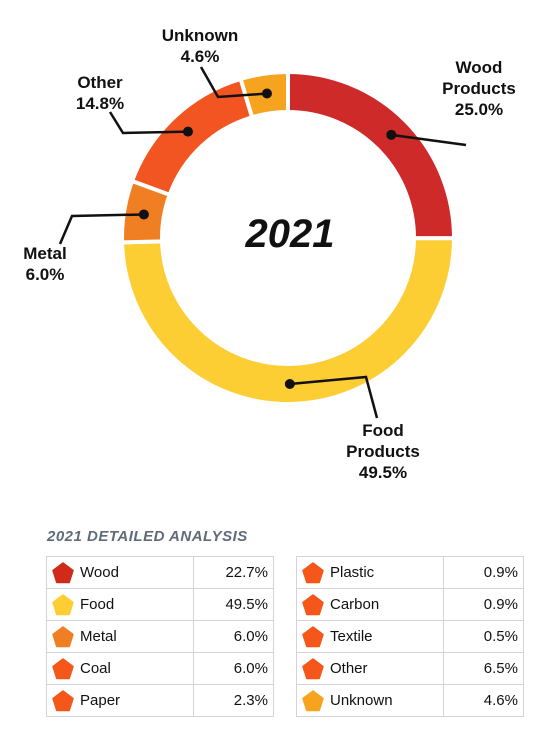 The width and height of the screenshot is (552, 745). I want to click on leader-line-food-products, so click(334, 397).